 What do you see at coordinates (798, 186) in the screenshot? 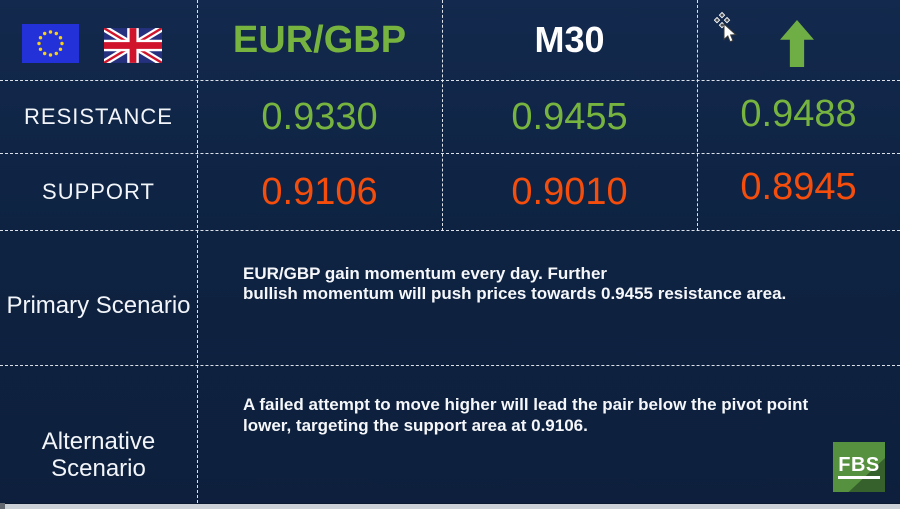
I see `support-value-3: 0.8945` at bounding box center [798, 186].